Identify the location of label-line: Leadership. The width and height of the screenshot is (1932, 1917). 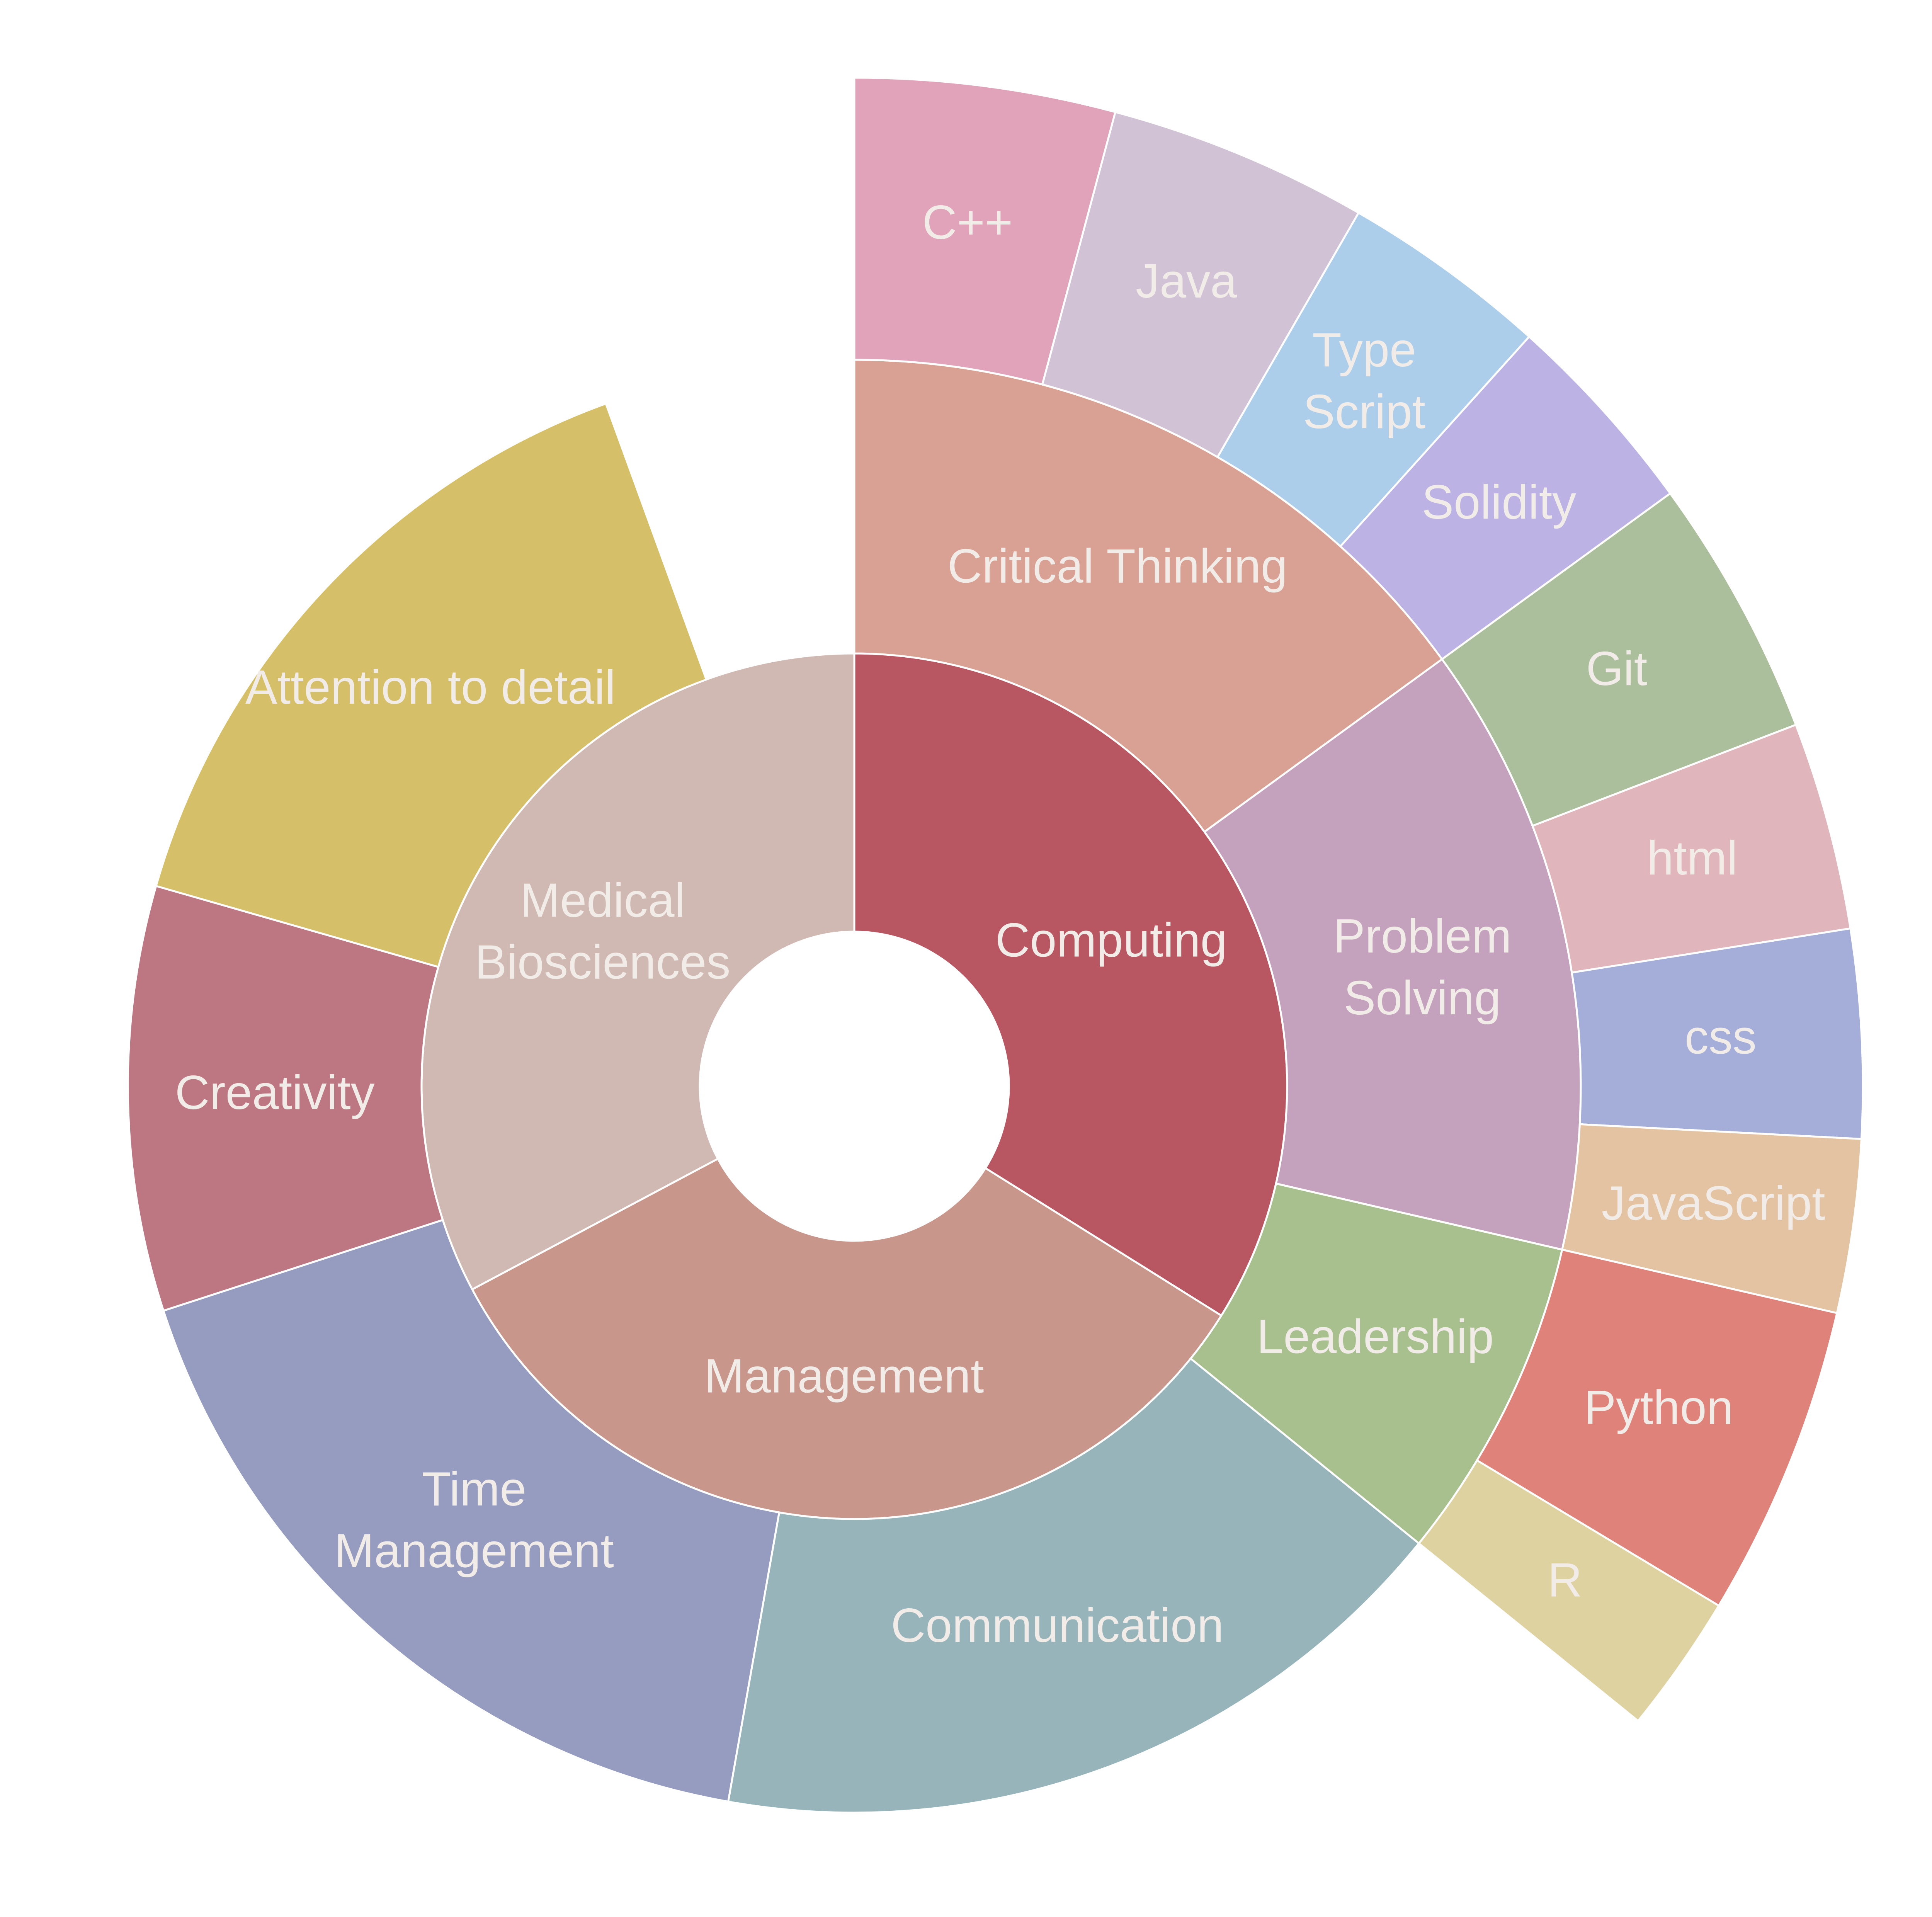
(1376, 1337).